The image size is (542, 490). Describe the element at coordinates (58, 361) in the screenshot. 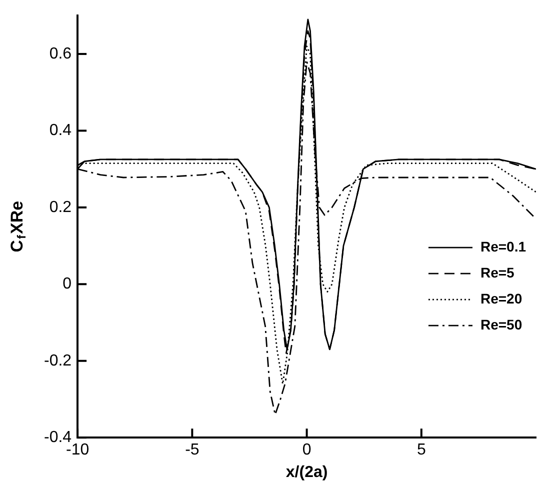

I see `y-tick-label: -0.2` at that location.